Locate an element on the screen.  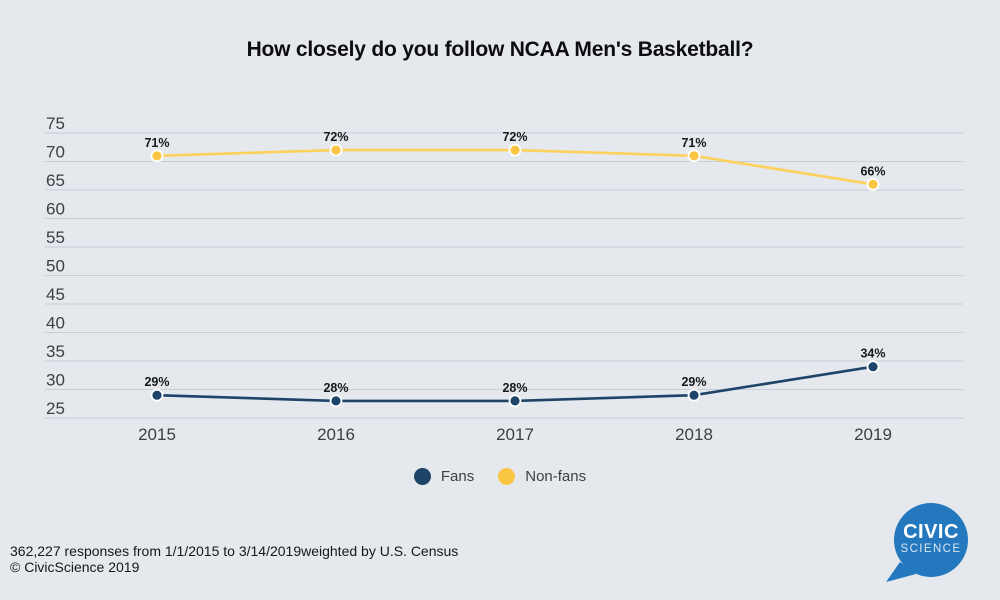
y-tick-label: 70 is located at coordinates (55, 152).